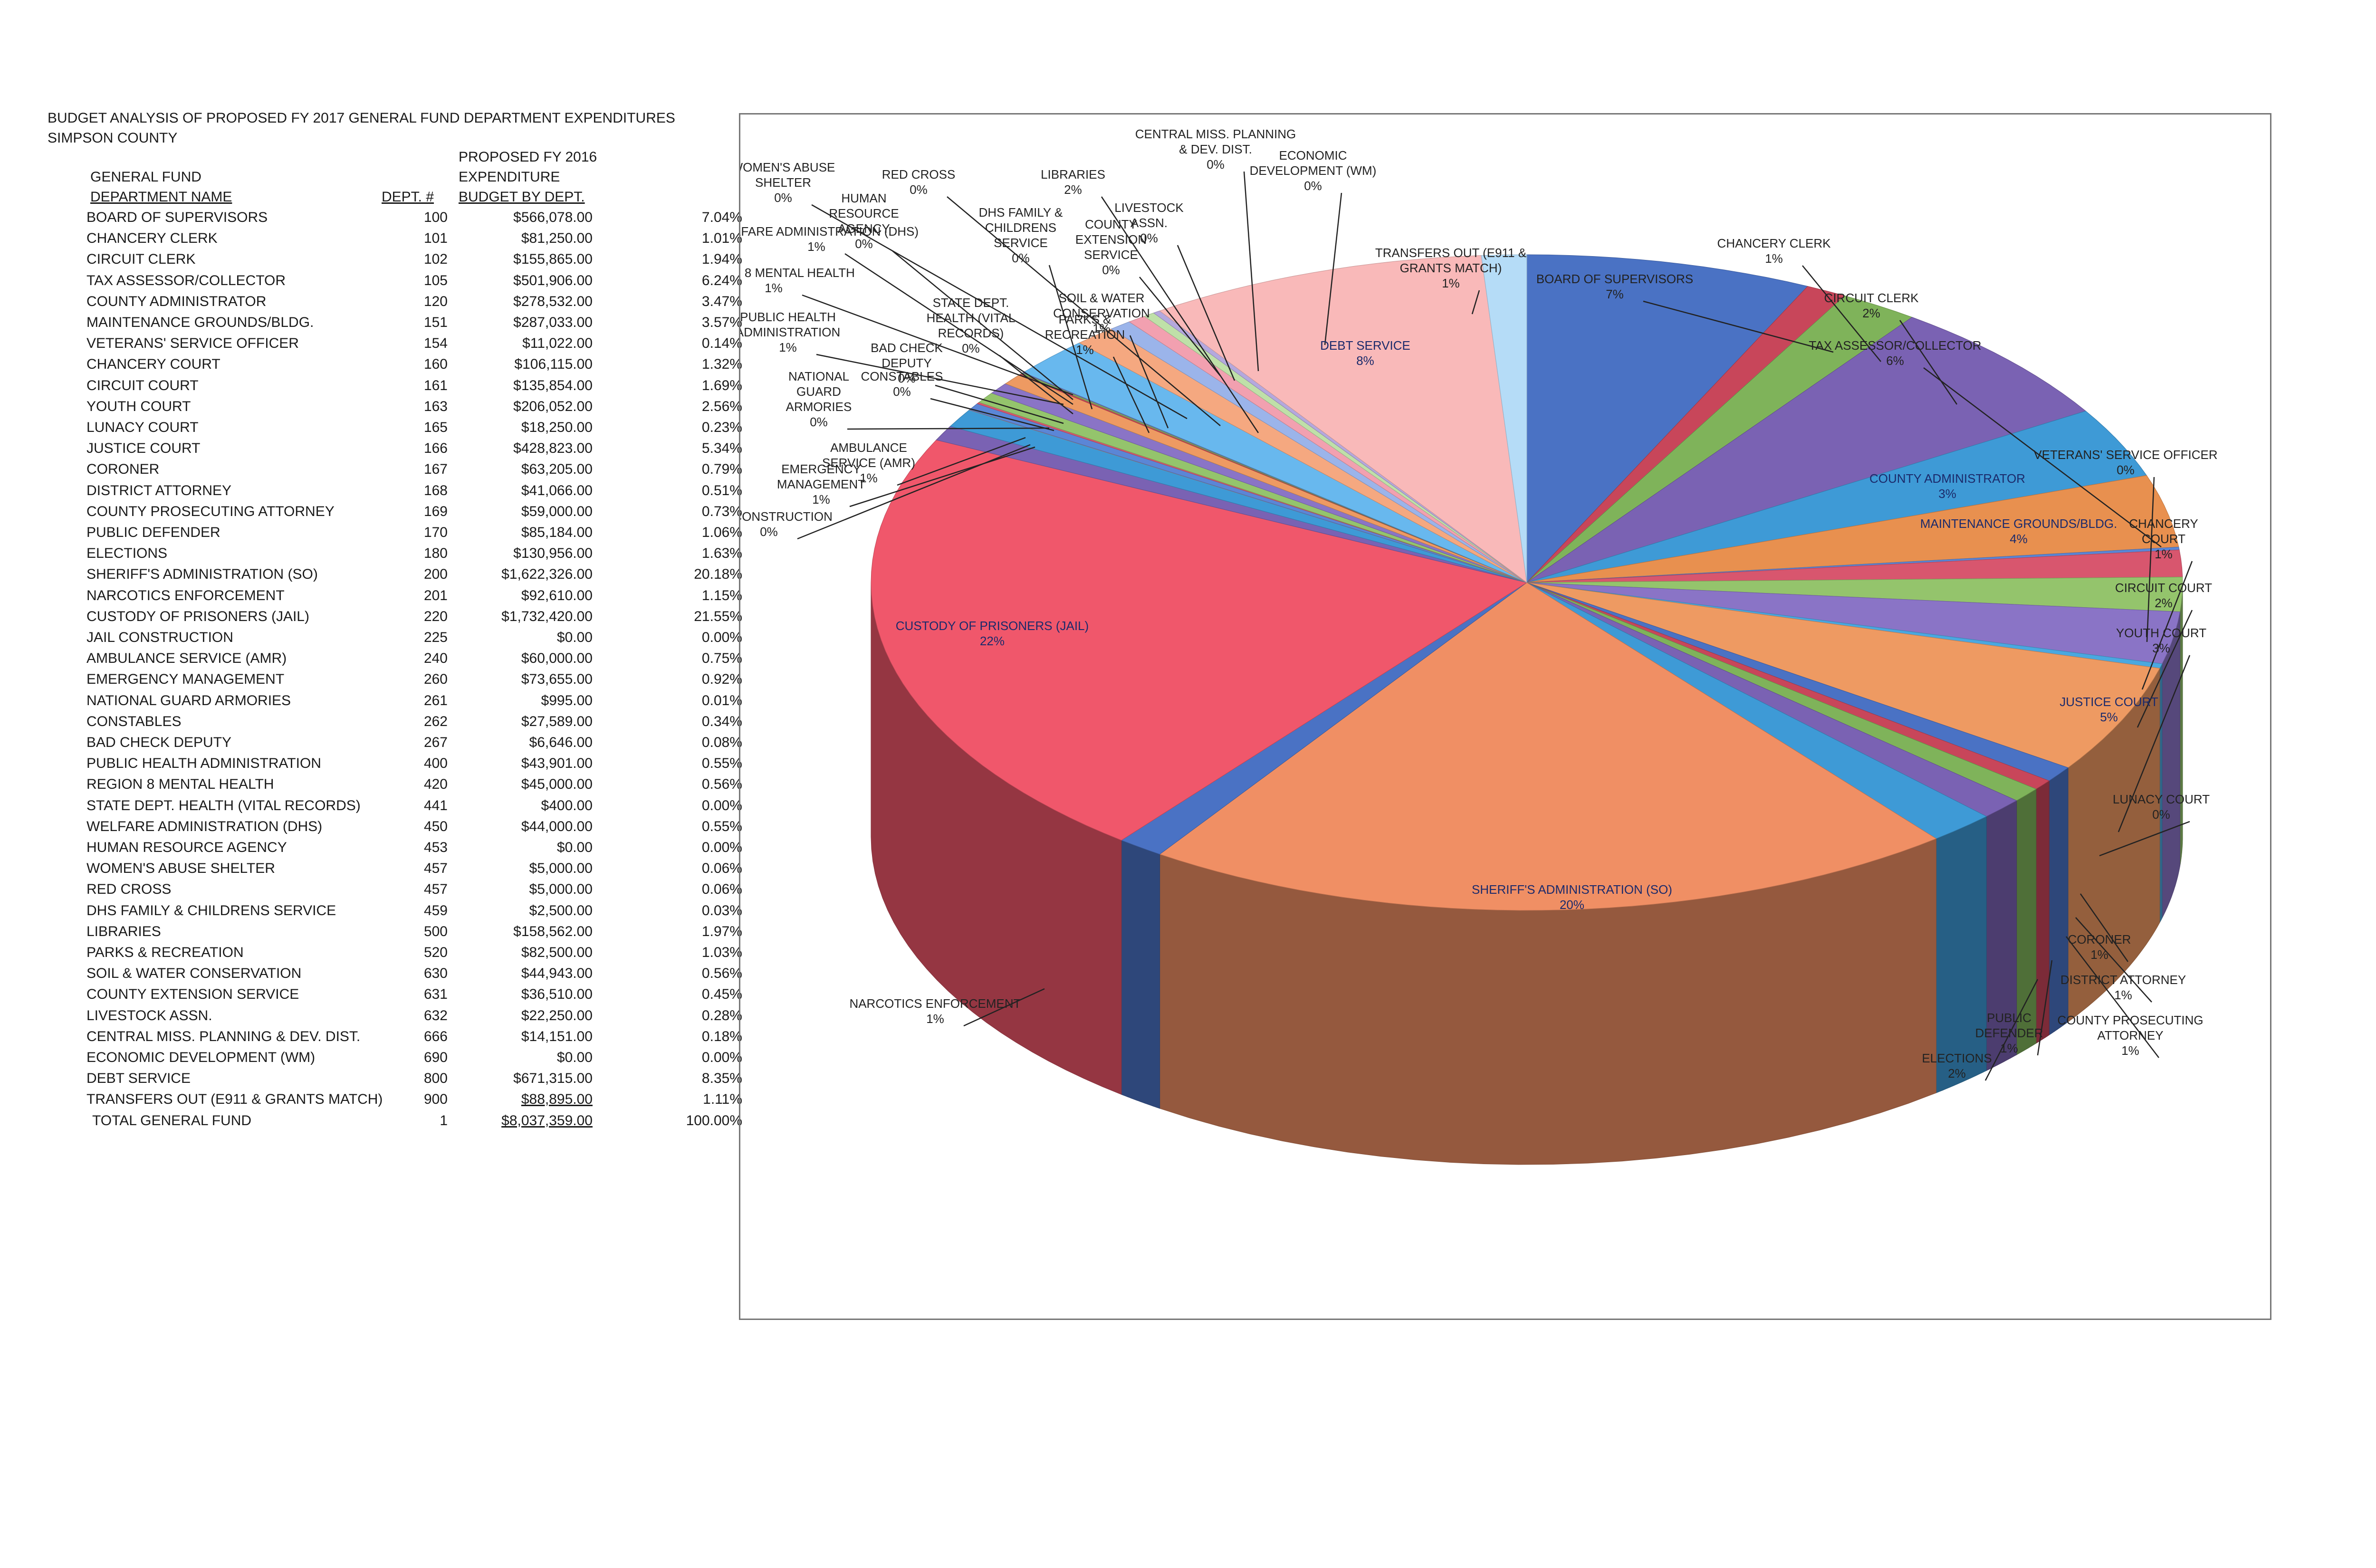 This screenshot has width=2376, height=1568. I want to click on dept-name-cell: PARKS & RECREATION, so click(165, 953).